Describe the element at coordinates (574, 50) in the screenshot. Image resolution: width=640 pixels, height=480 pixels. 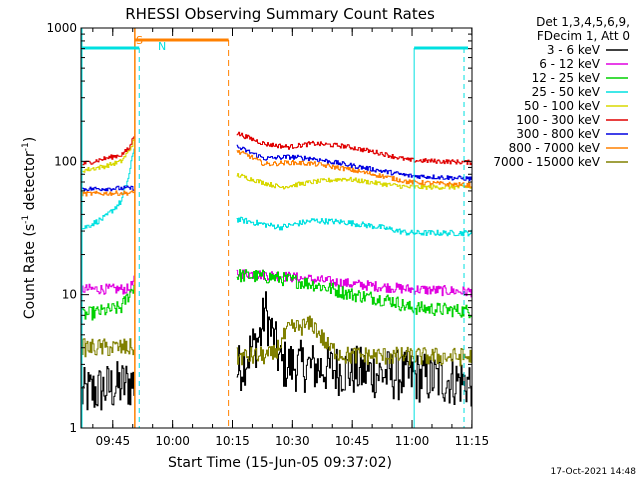
I see `legend-label: 3 - 6 keV` at that location.